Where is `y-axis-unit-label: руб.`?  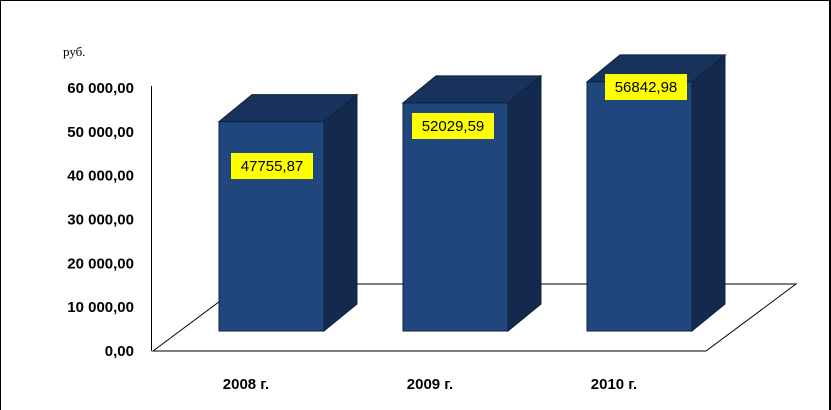 y-axis-unit-label: руб. is located at coordinates (74, 51).